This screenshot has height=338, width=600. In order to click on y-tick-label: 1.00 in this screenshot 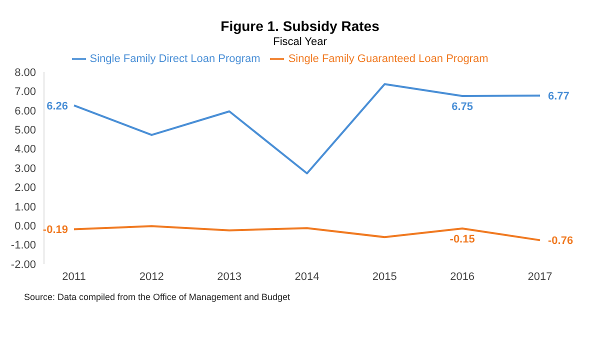, I will do `click(25, 207)`.